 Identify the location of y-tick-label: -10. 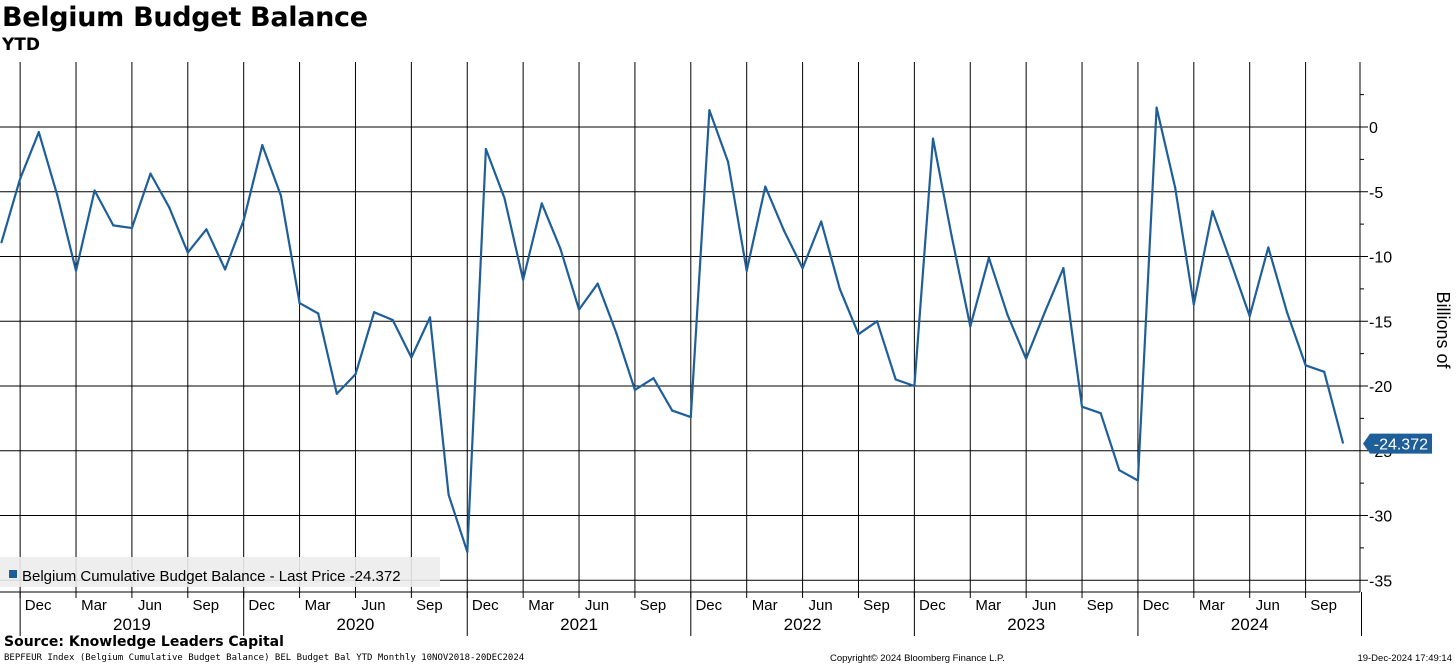
(1380, 258).